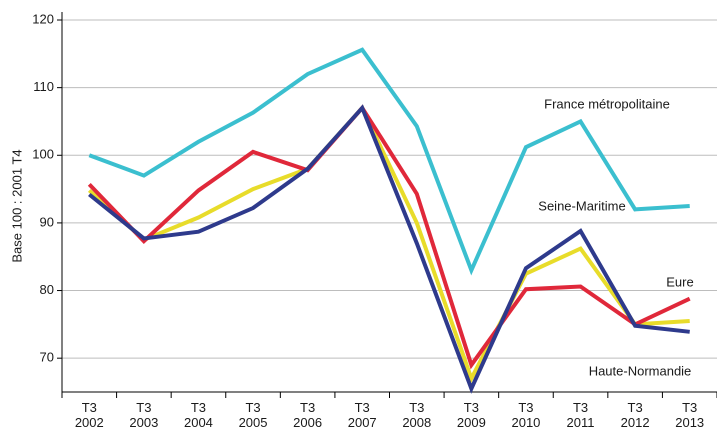  I want to click on y-tick-label: 80, so click(47, 289).